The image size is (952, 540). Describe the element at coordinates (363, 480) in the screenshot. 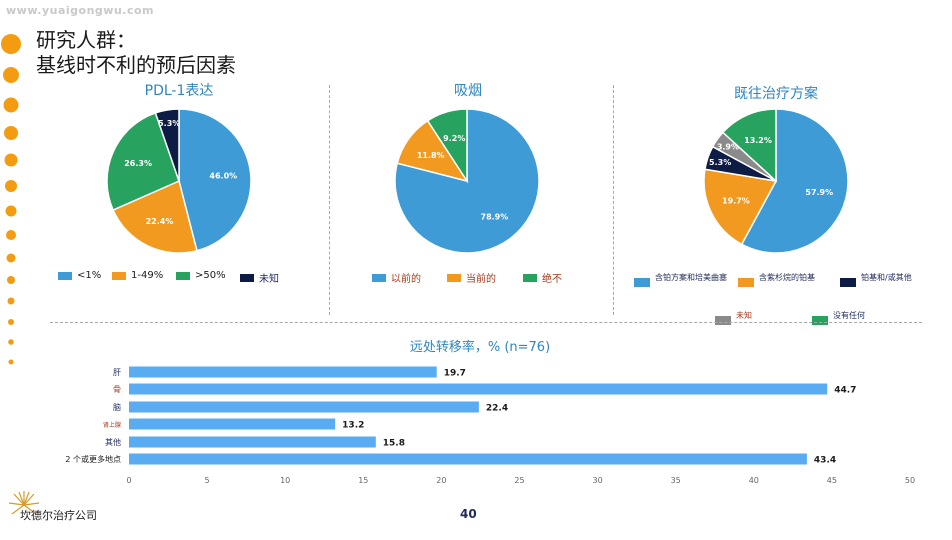

I see `x-tick-label: 15` at that location.